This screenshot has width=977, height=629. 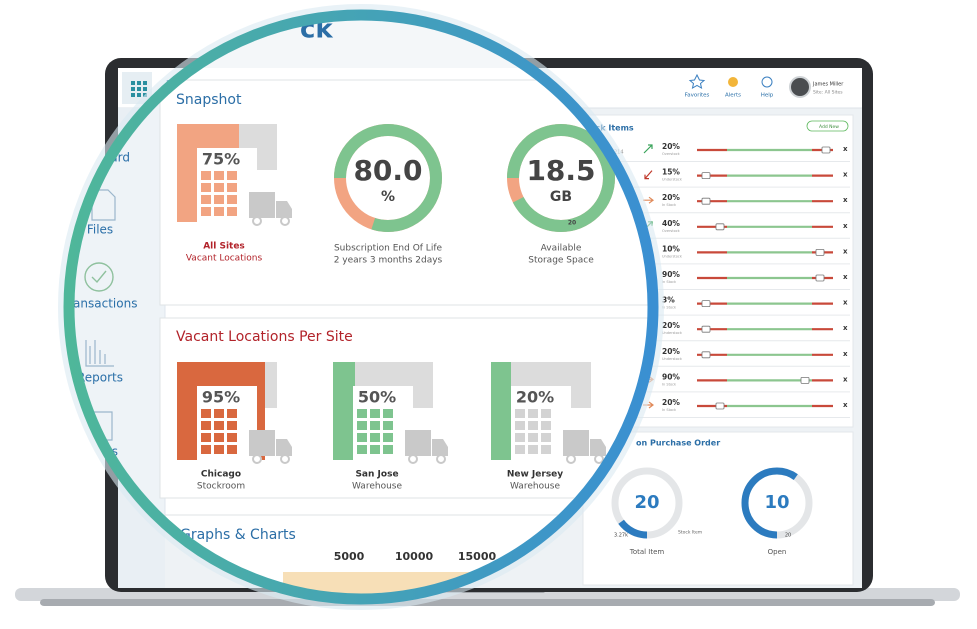 What do you see at coordinates (788, 536) in the screenshot?
I see `gauge-sub: 20` at bounding box center [788, 536].